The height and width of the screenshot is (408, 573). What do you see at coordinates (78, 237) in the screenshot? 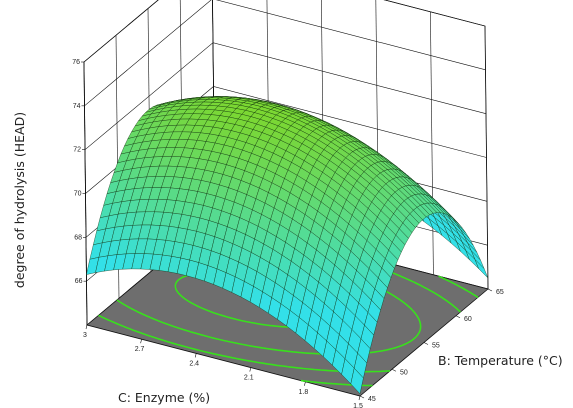
I see `z-tick-label: 68` at bounding box center [78, 237].